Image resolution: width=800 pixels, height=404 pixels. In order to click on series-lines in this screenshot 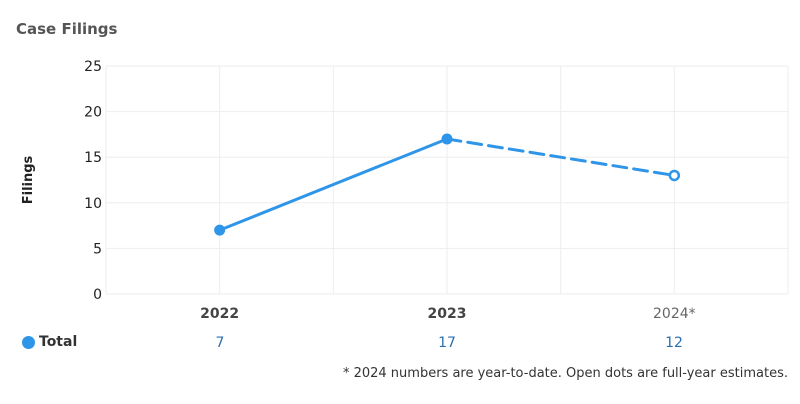, I will do `click(447, 184)`.